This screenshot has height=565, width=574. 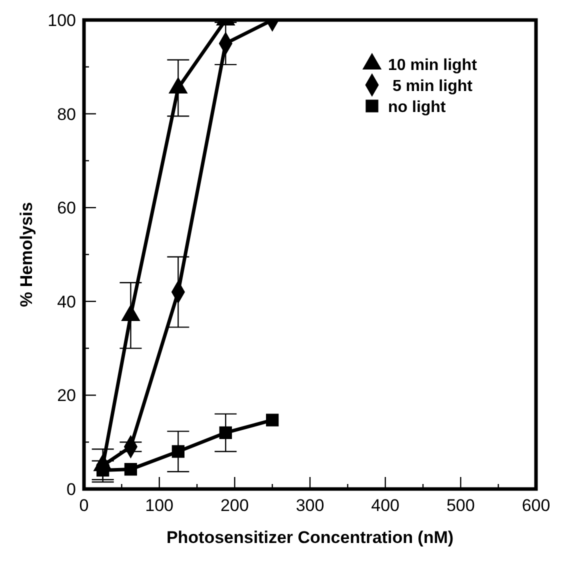 What do you see at coordinates (536, 505) in the screenshot?
I see `x-tick-label: 600` at bounding box center [536, 505].